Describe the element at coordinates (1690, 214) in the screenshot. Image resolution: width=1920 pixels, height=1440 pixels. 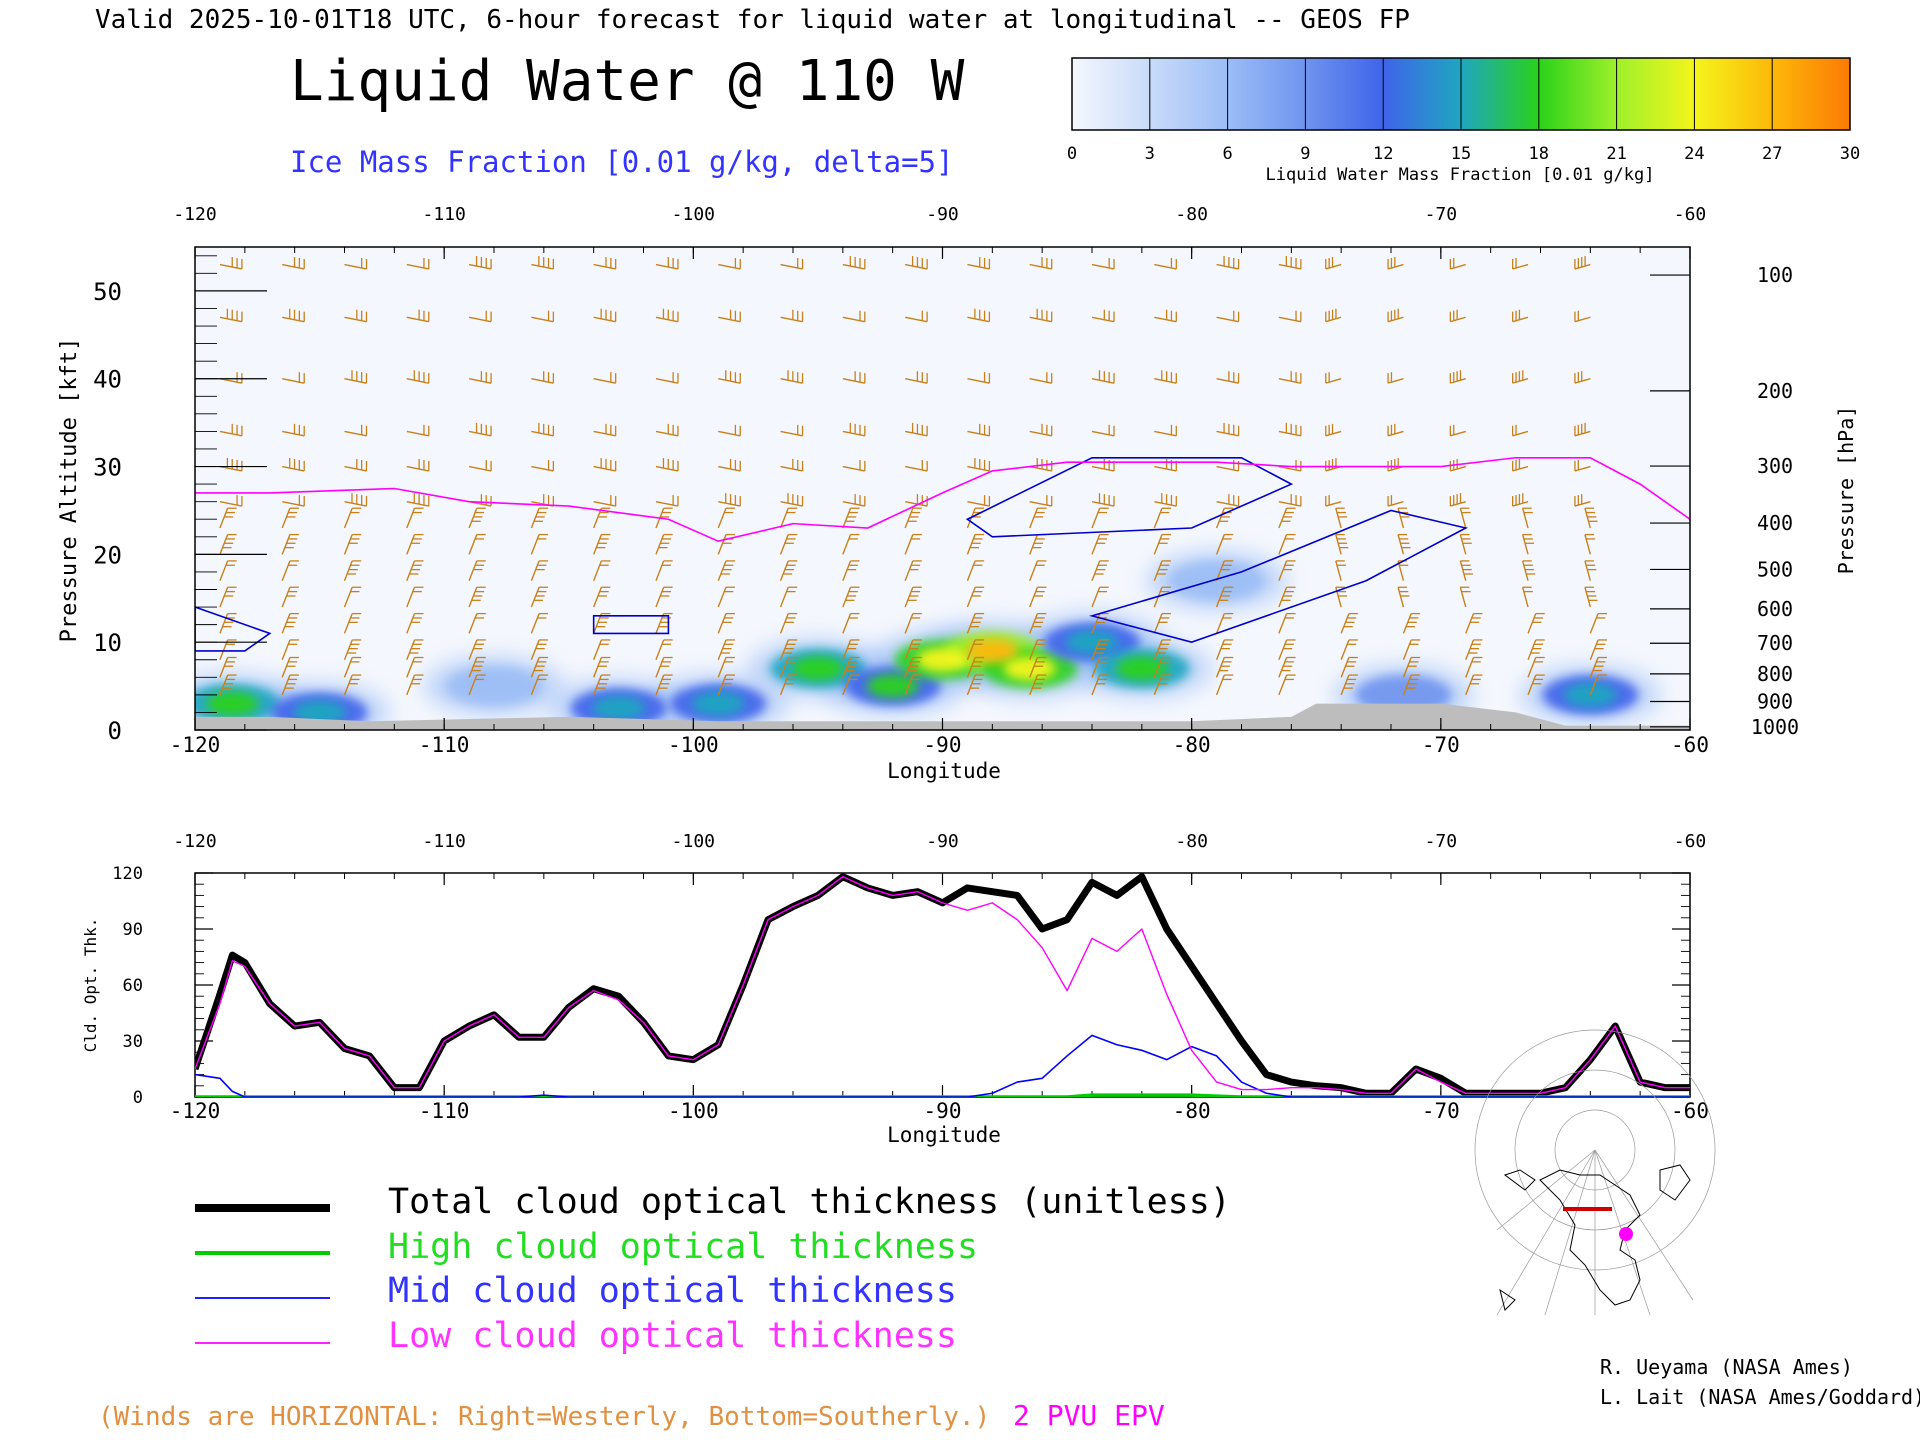
I see `top-x-tick-label-upper: -60` at that location.